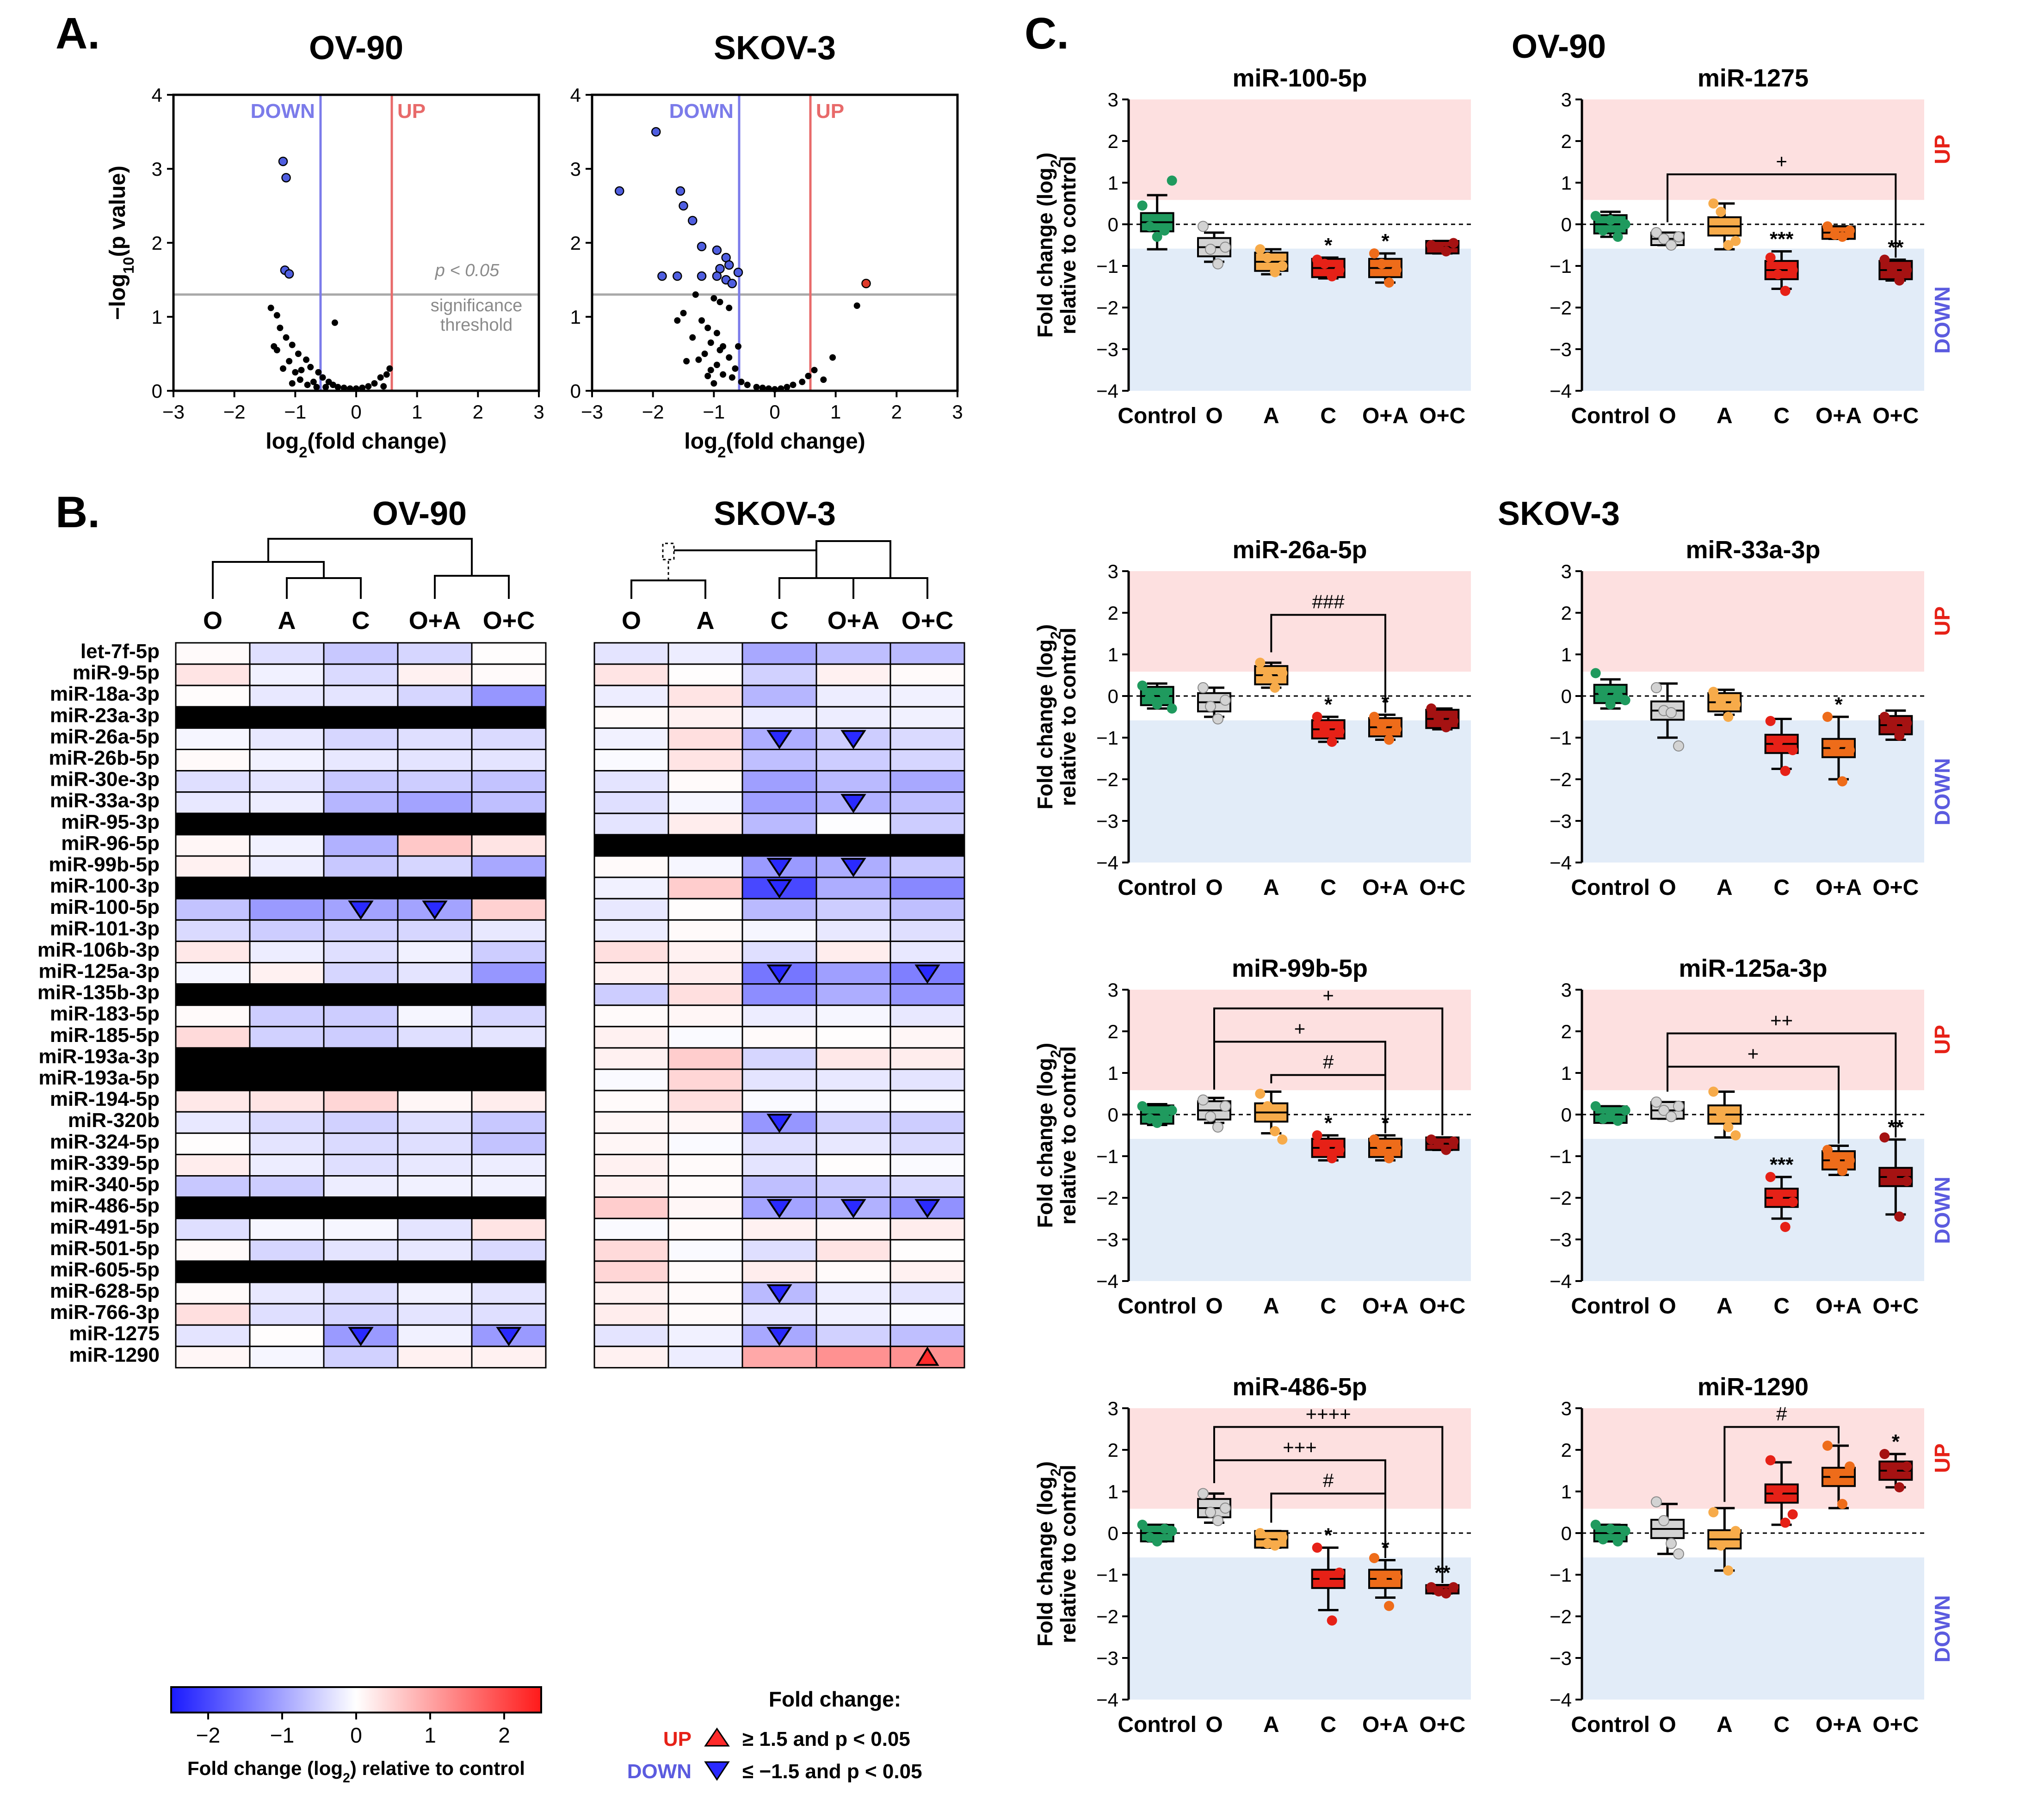 This screenshot has height=1793, width=2044. I want to click on heatmap-column-label: O+C, so click(928, 621).